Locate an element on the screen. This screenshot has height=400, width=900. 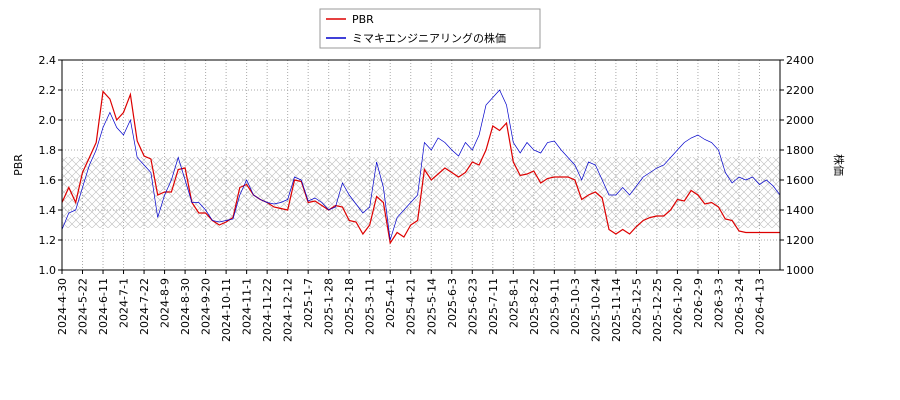
legend-label: PBR is located at coordinates (363, 19).